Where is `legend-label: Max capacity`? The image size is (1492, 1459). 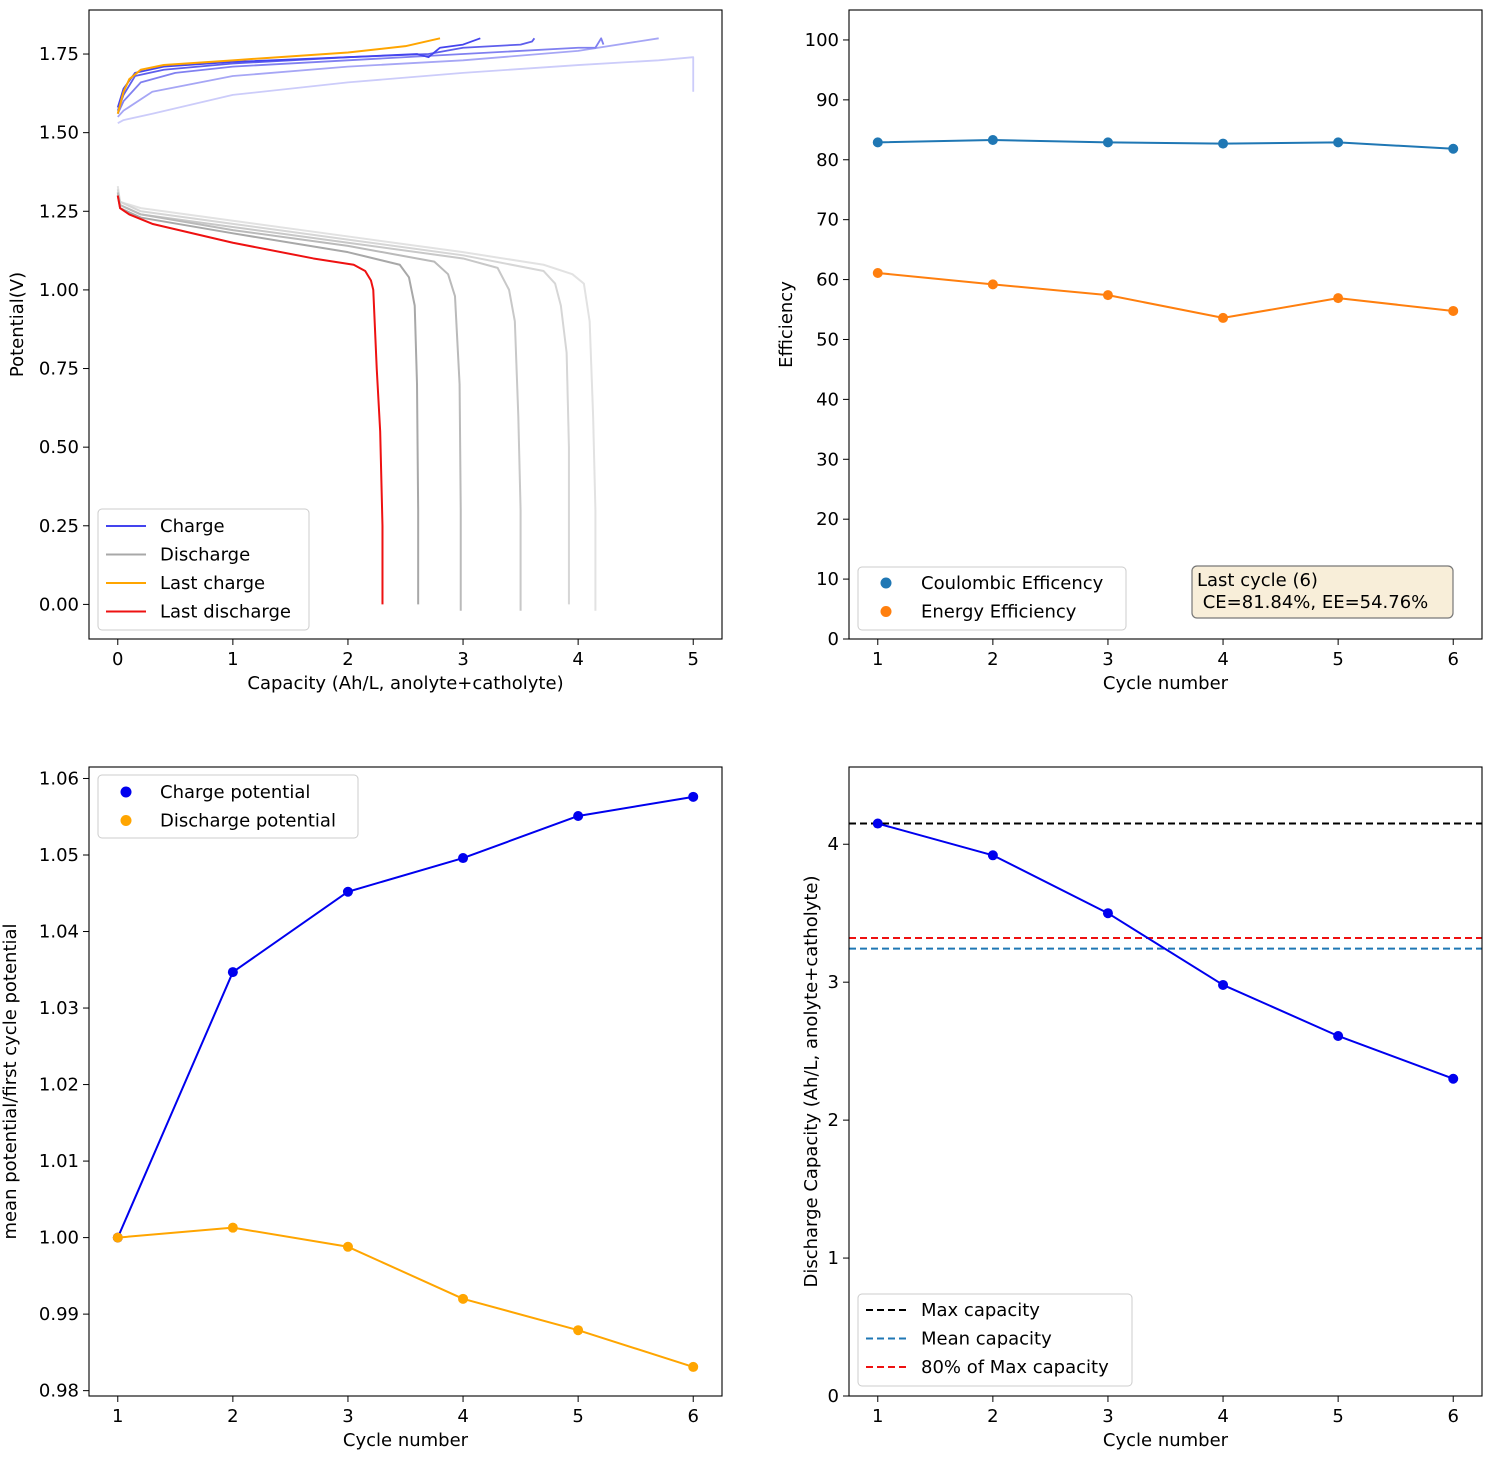
legend-label: Max capacity is located at coordinates (980, 1310).